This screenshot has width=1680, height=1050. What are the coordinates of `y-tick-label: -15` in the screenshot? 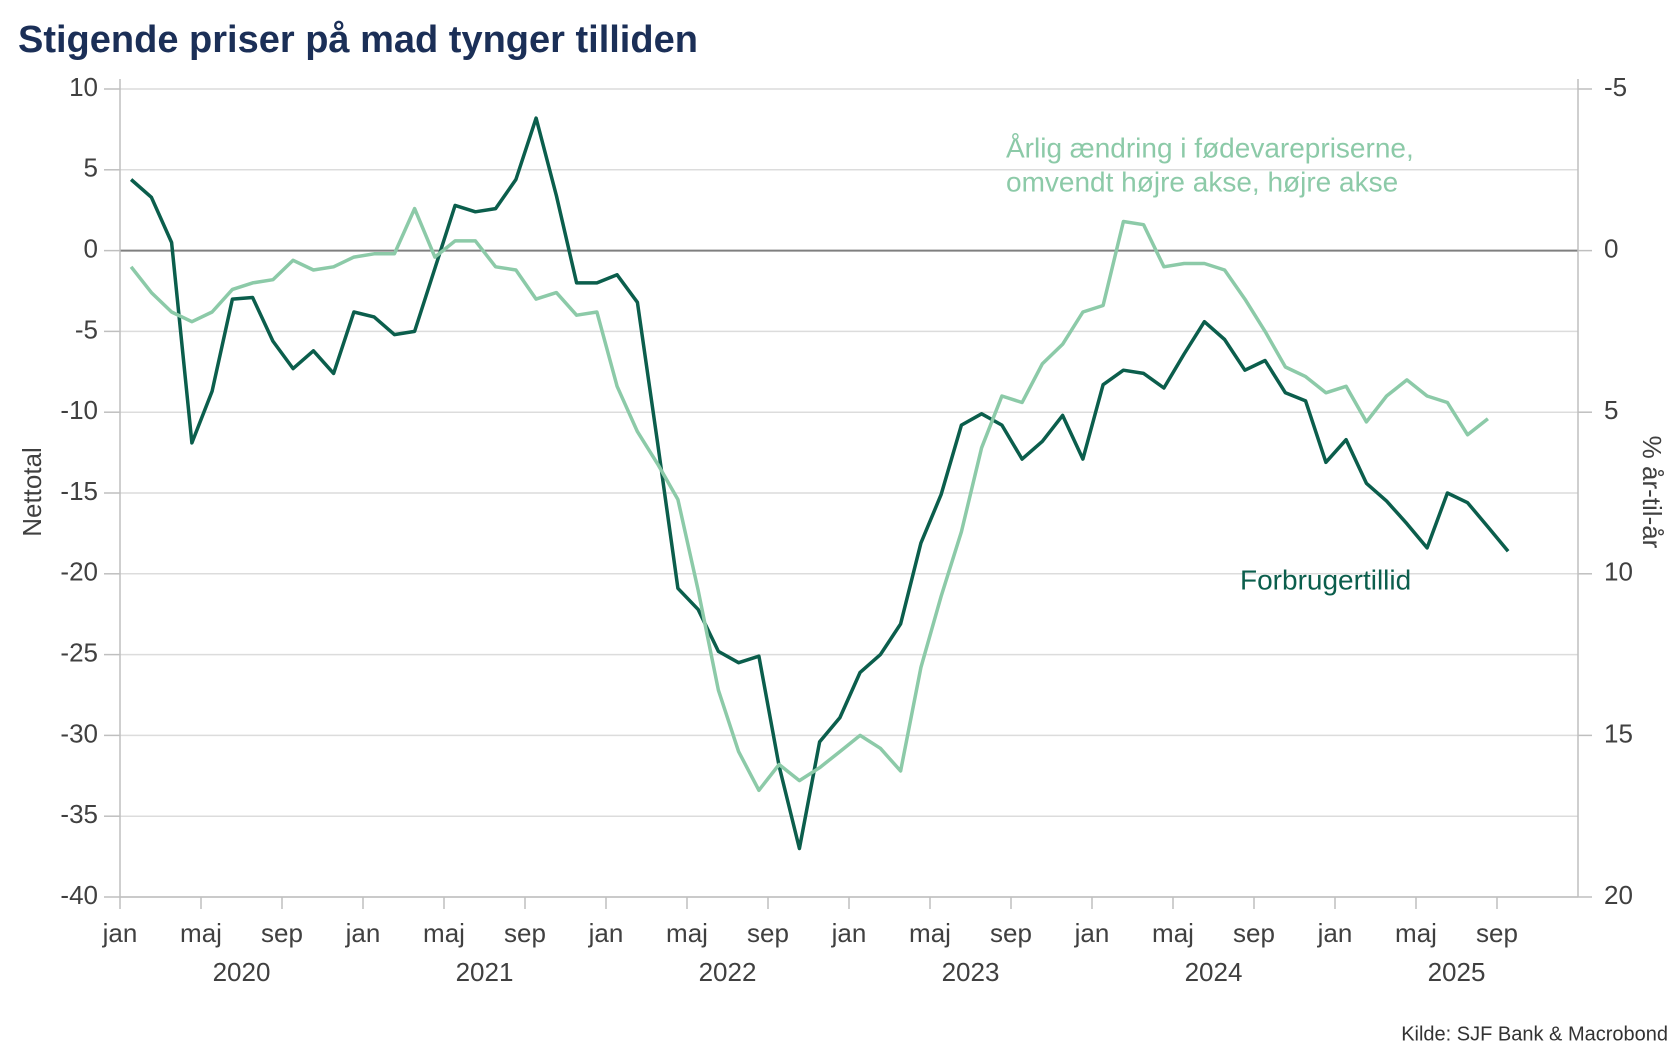 It's located at (79, 491).